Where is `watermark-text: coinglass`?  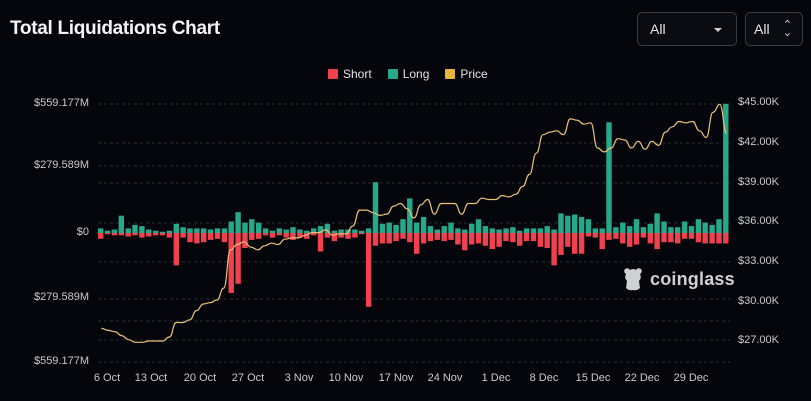 watermark-text: coinglass is located at coordinates (692, 278).